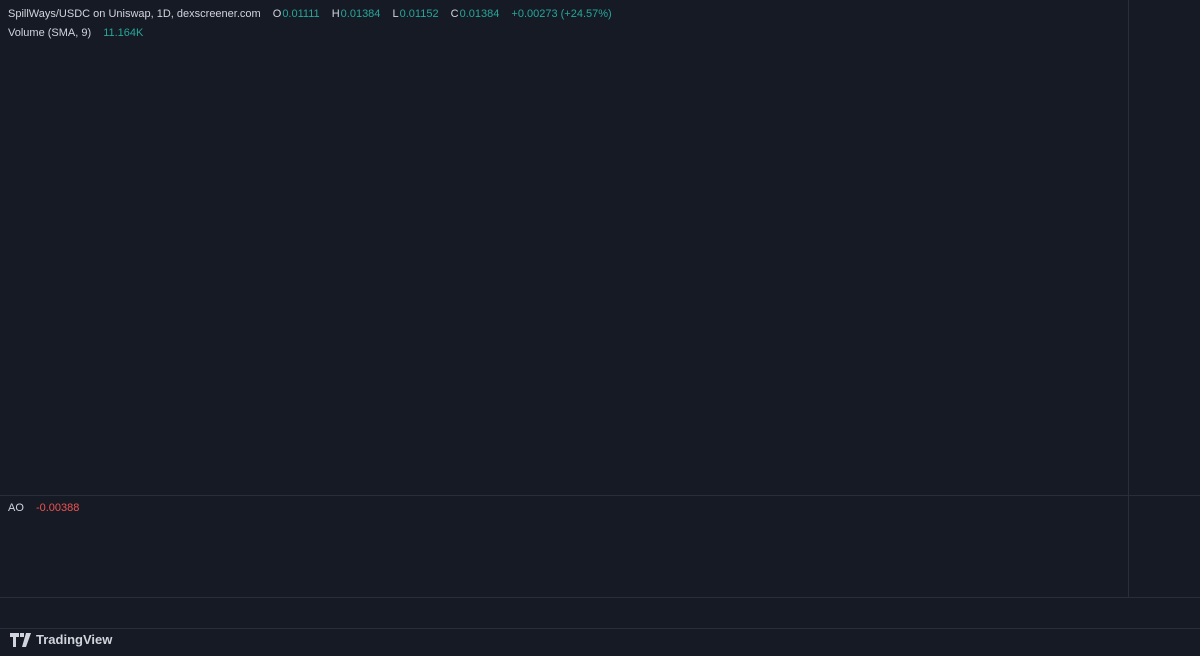 The image size is (1200, 656). What do you see at coordinates (123, 33) in the screenshot?
I see `volume-sma: 11.164K` at bounding box center [123, 33].